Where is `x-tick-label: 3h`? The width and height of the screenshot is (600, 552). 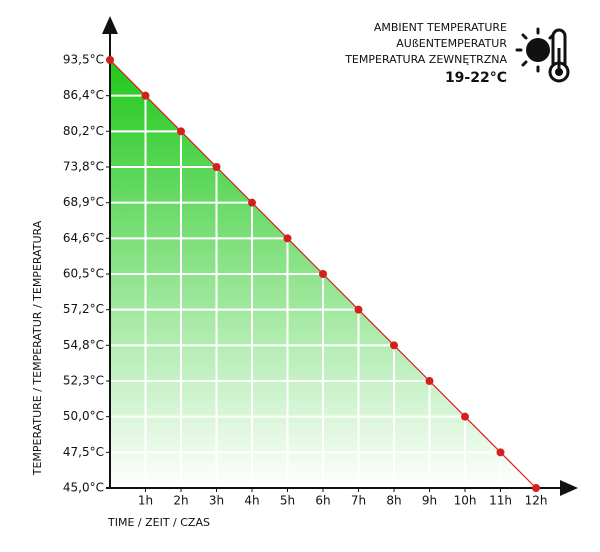
x-tick-label: 3h is located at coordinates (216, 501).